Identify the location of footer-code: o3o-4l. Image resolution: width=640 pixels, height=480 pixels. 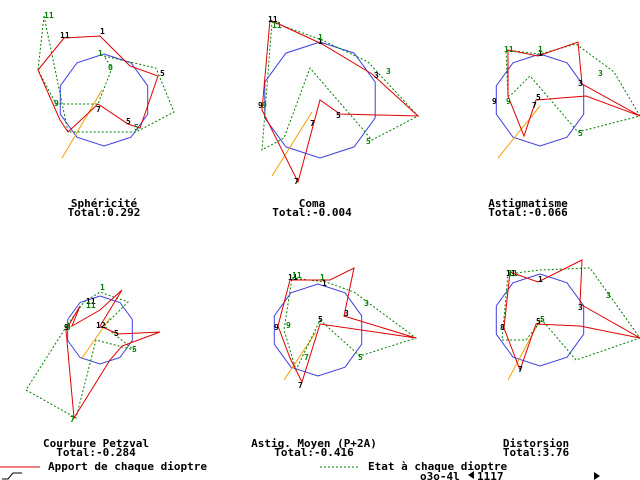
(440, 475).